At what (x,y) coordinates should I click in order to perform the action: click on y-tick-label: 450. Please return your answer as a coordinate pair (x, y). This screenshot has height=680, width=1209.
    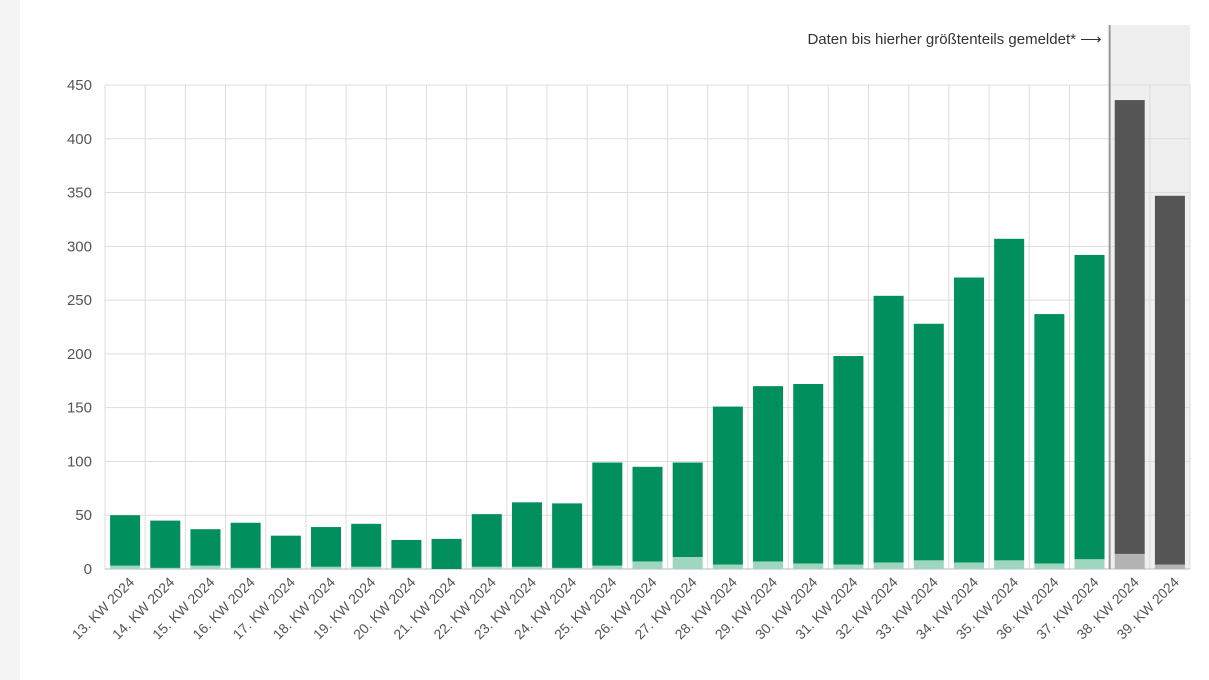
    Looking at the image, I should click on (79, 85).